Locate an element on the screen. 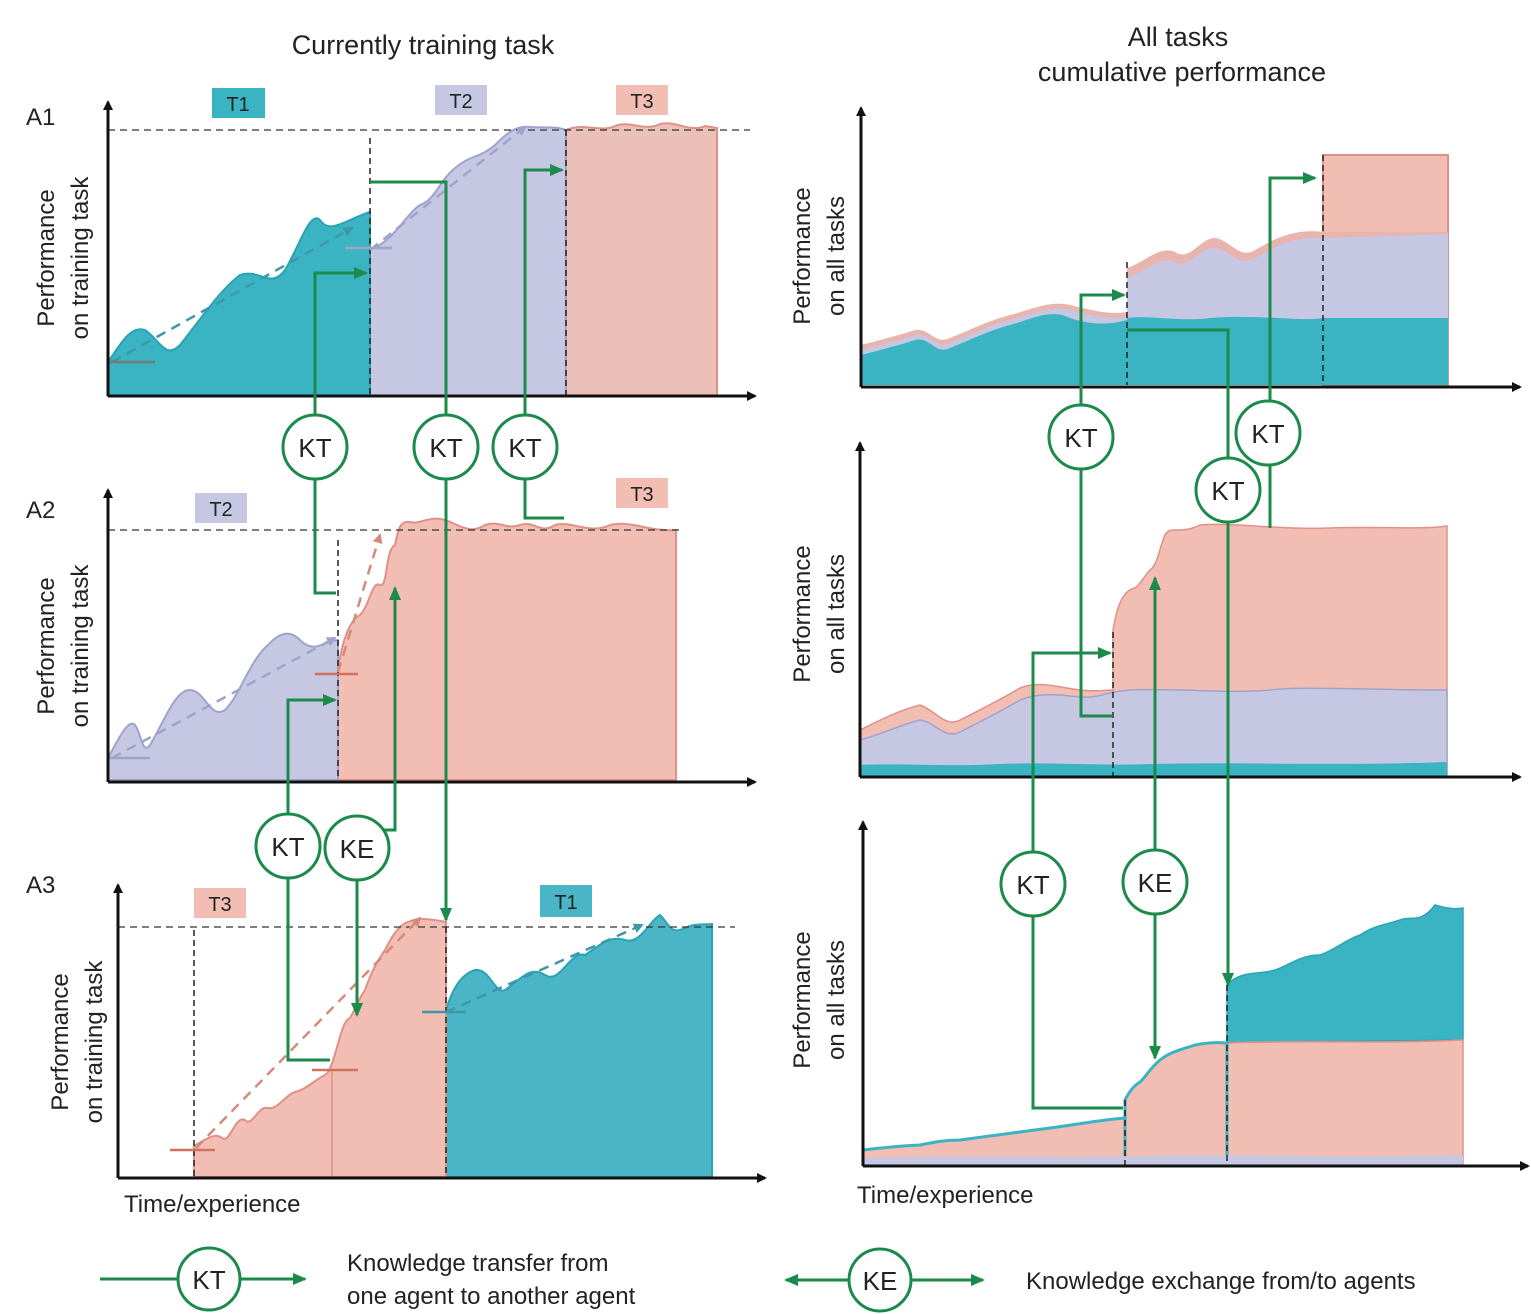  r2-ylabel: Performance on all tasks is located at coordinates (819, 613).